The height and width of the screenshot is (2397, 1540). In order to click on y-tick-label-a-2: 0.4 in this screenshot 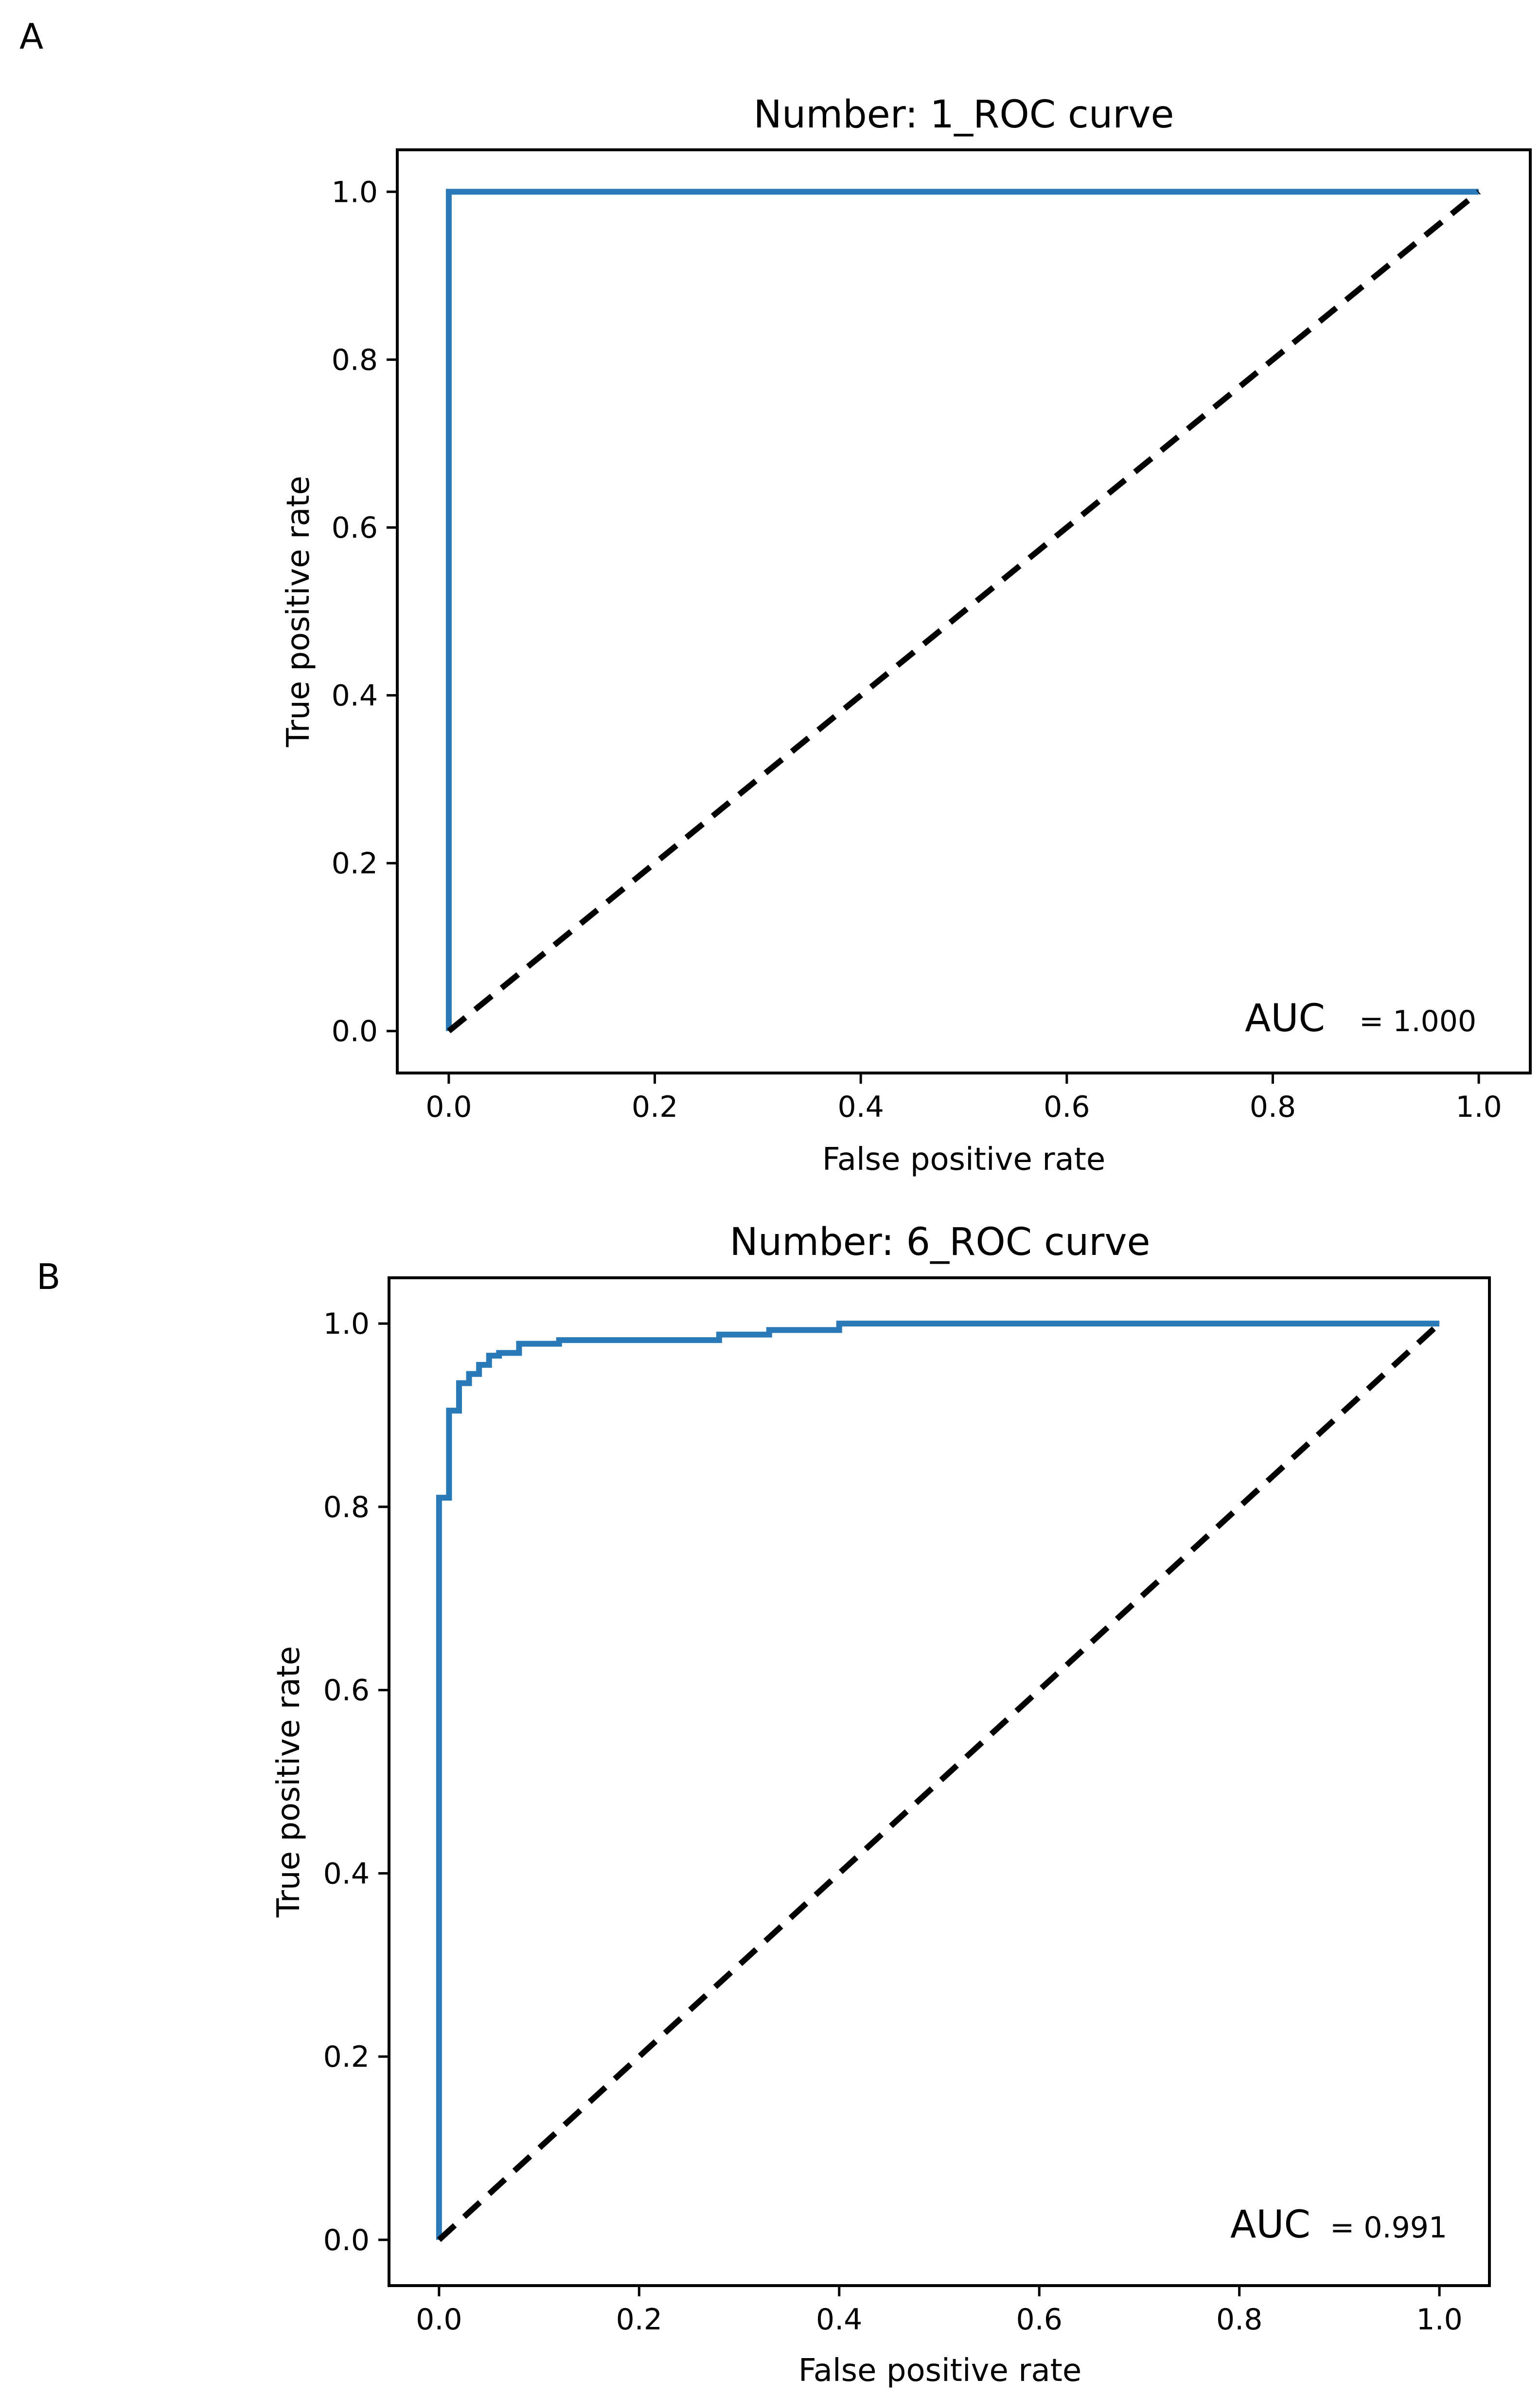, I will do `click(355, 696)`.